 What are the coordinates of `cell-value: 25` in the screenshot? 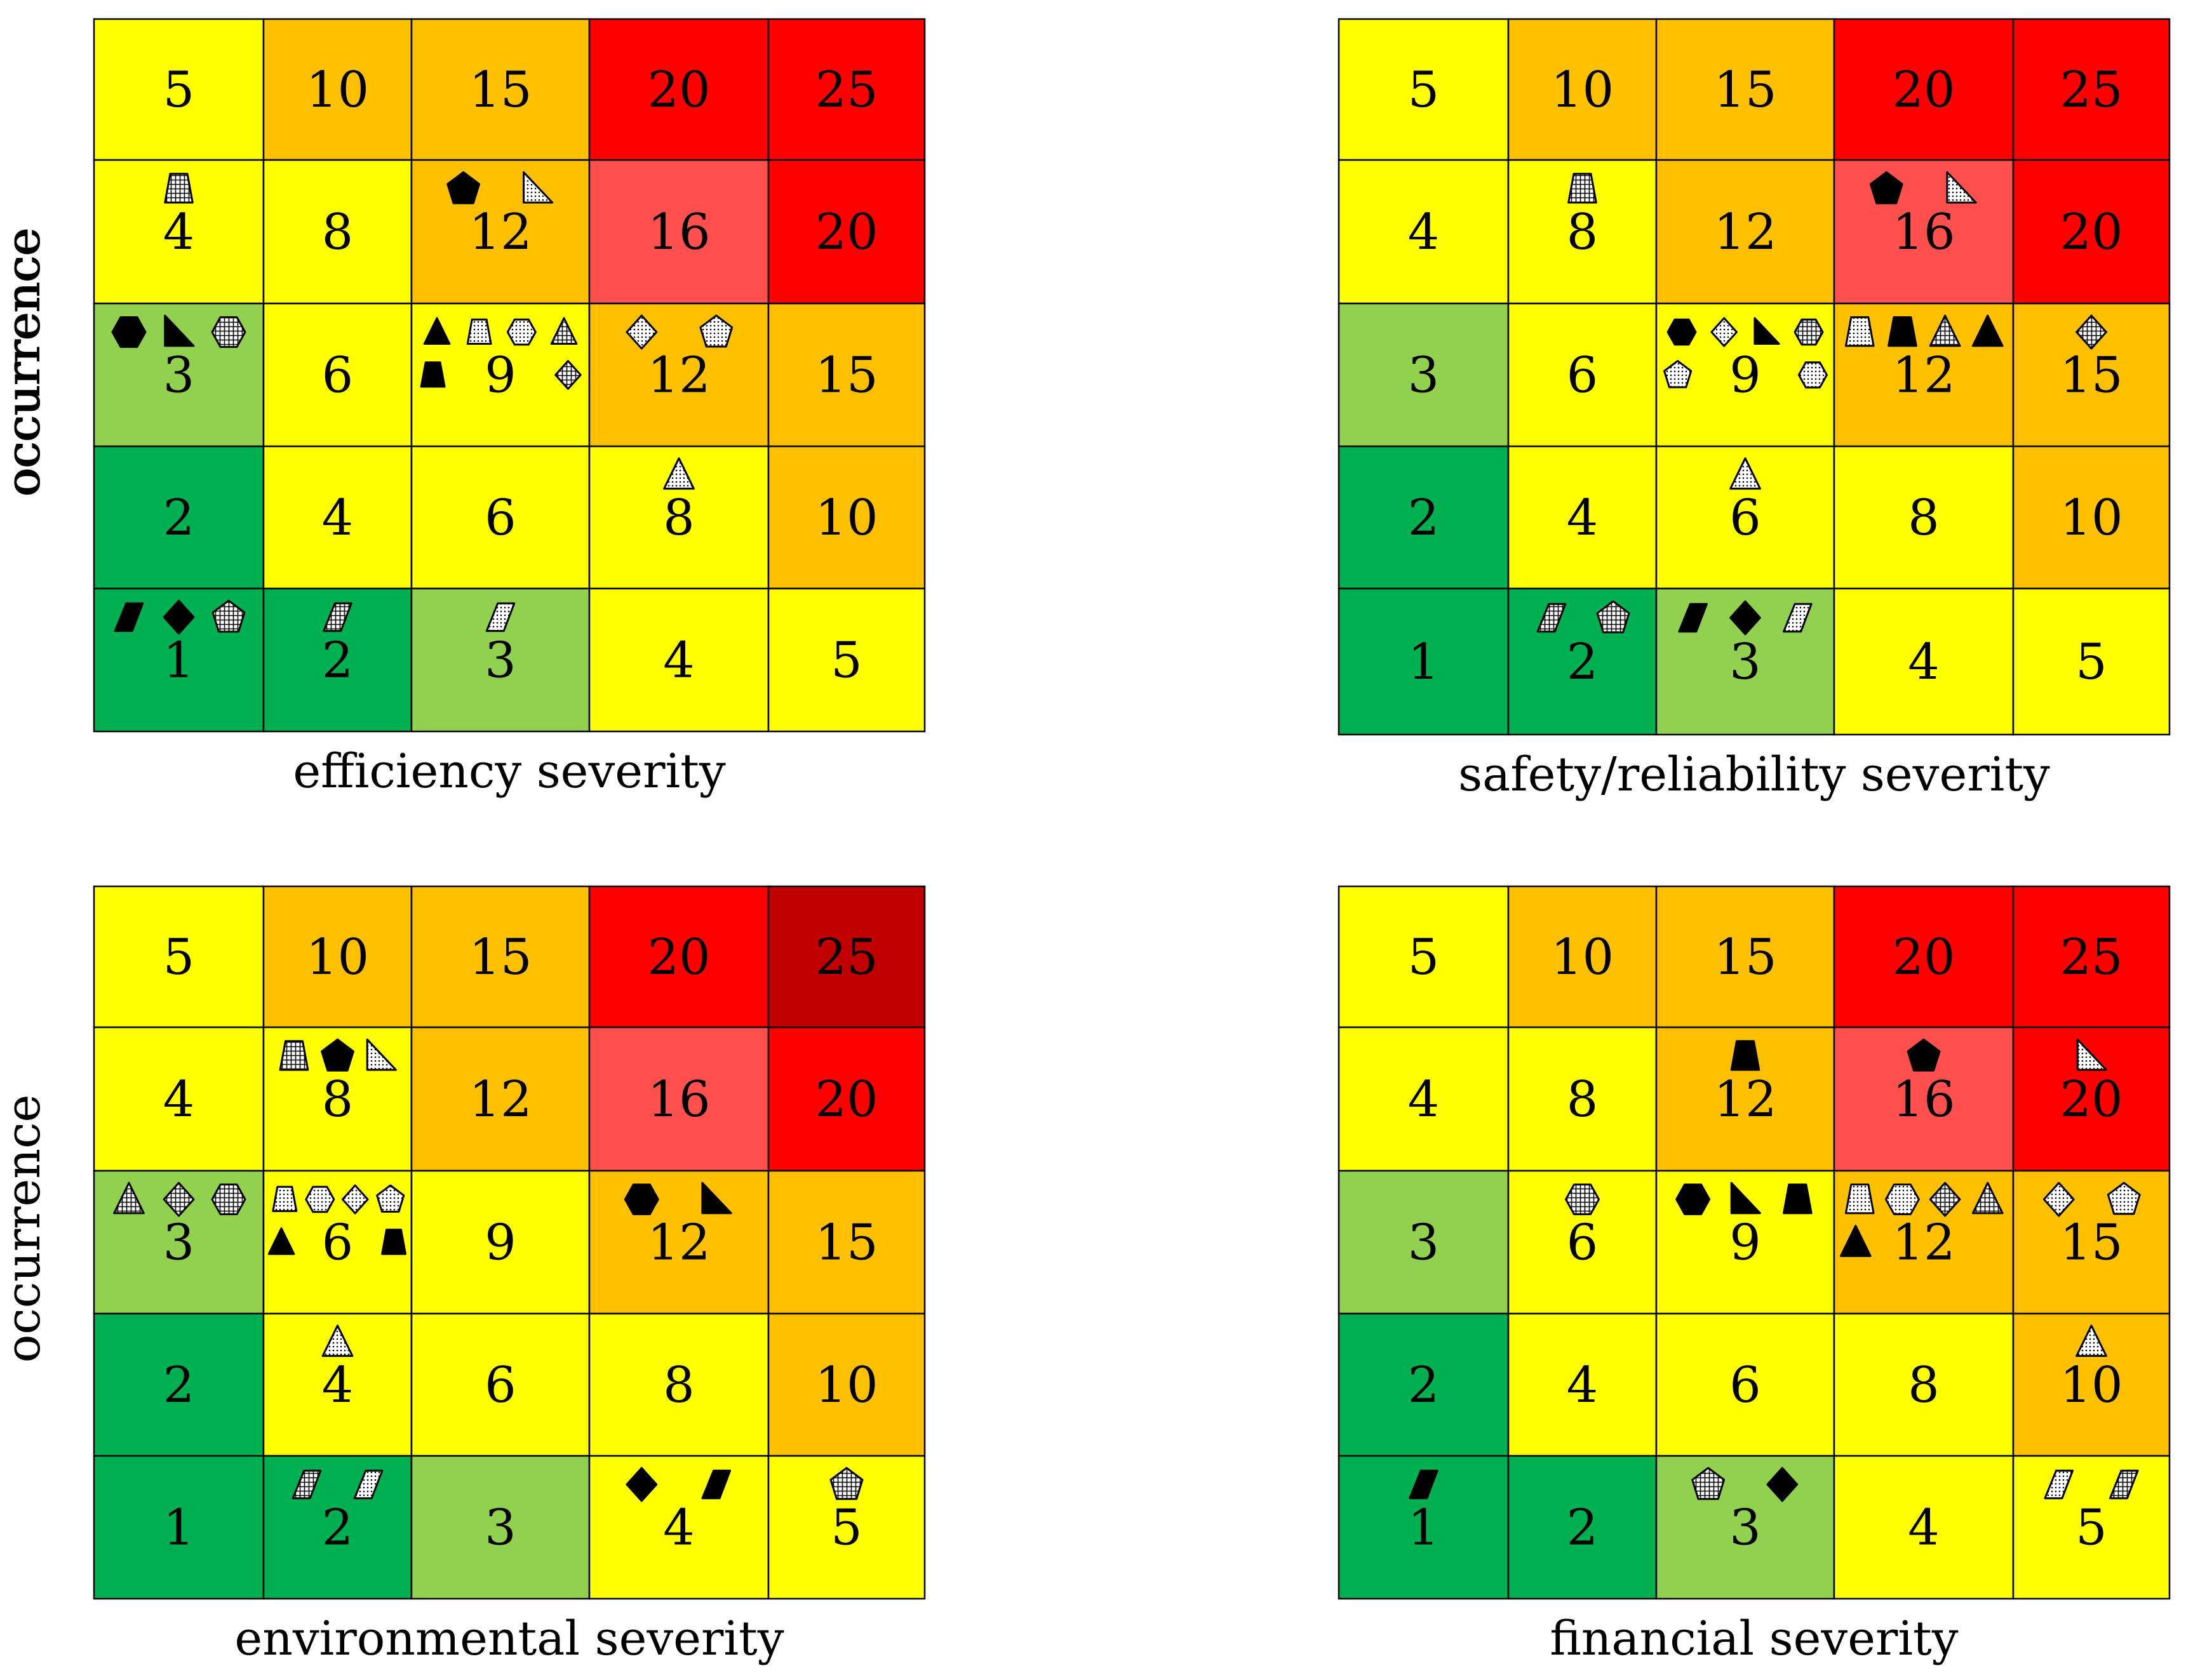 It's located at (846, 90).